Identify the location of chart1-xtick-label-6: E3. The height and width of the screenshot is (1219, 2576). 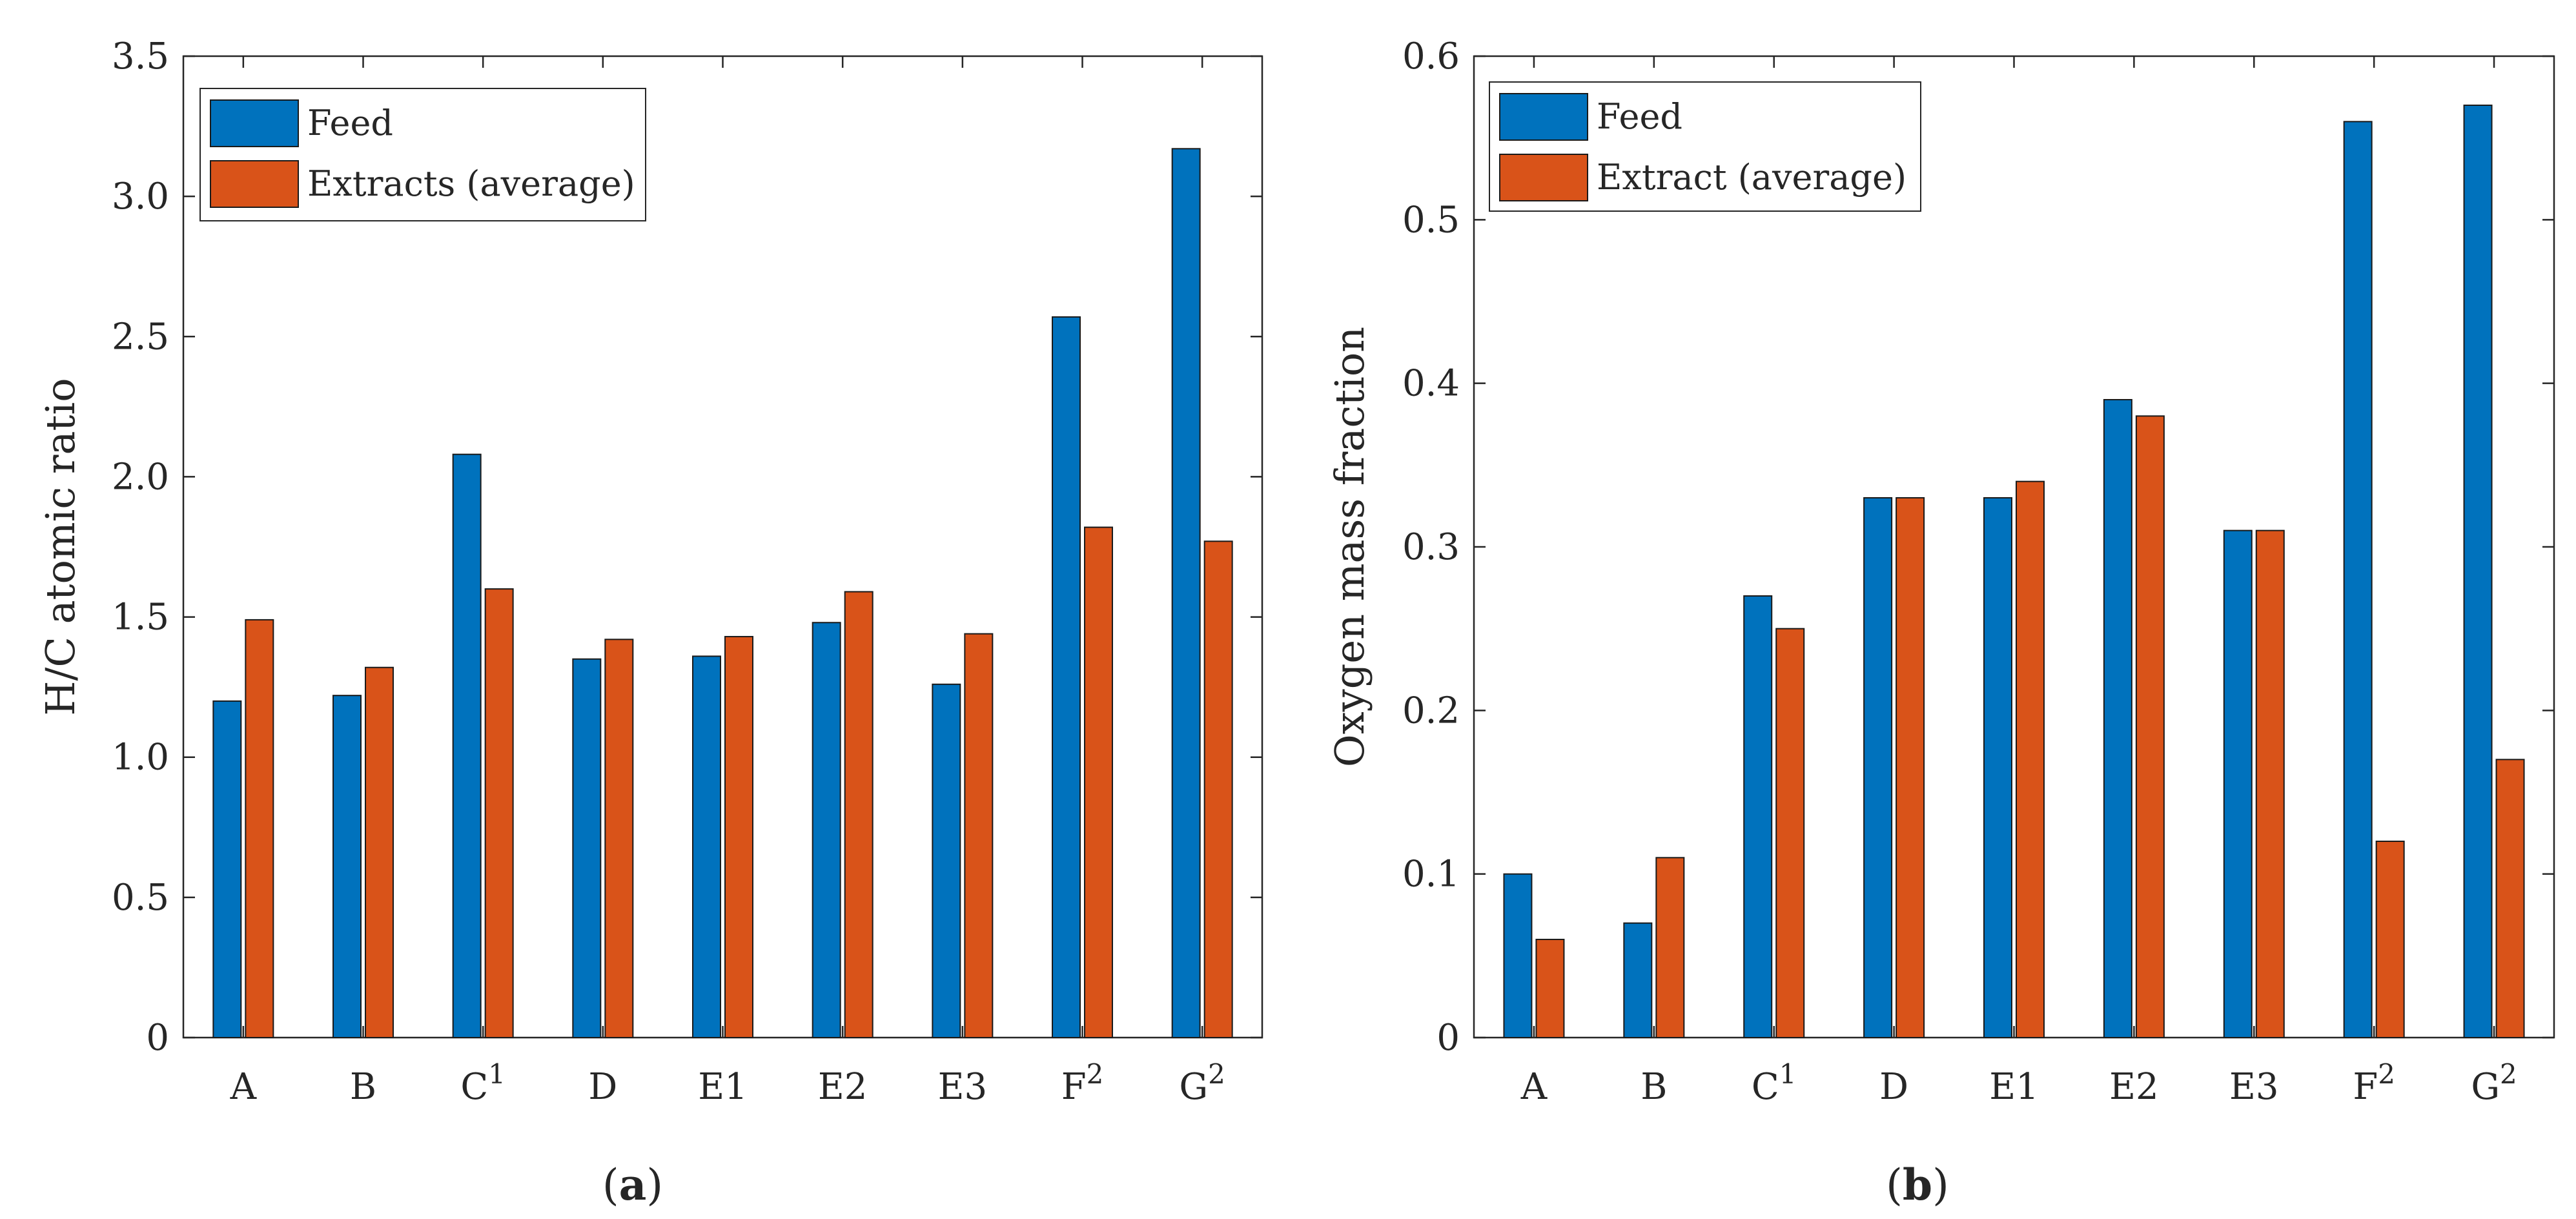
(2254, 1087).